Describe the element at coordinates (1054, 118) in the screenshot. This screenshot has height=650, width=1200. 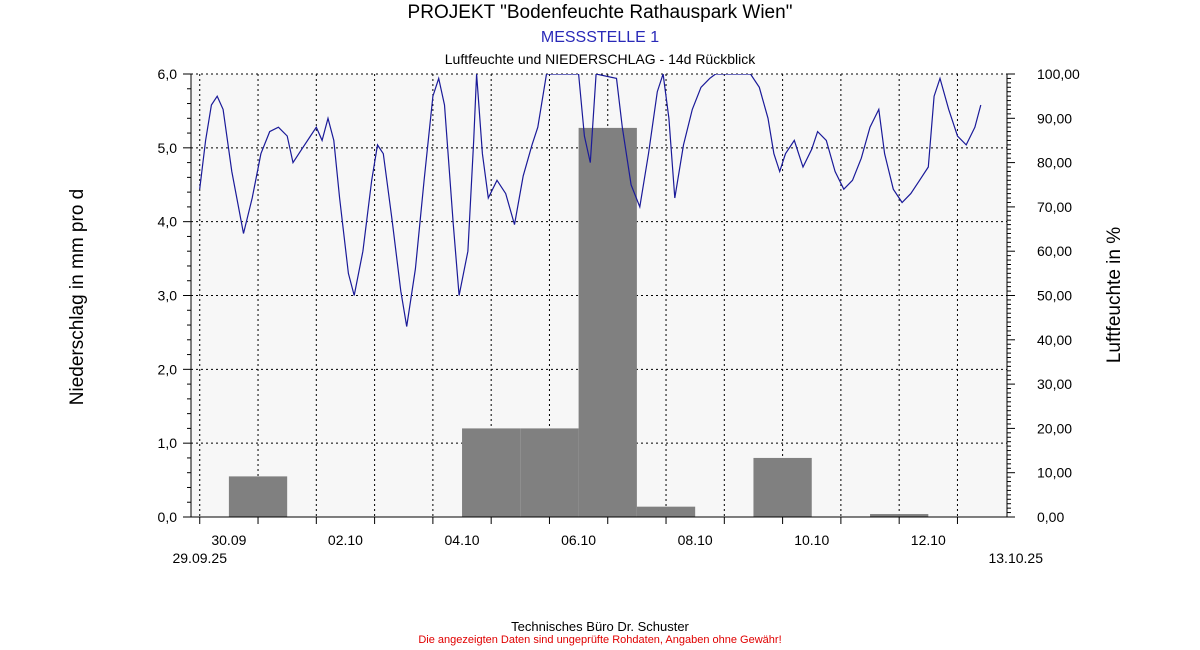
I see `y-right-tick-label: 90,00` at that location.